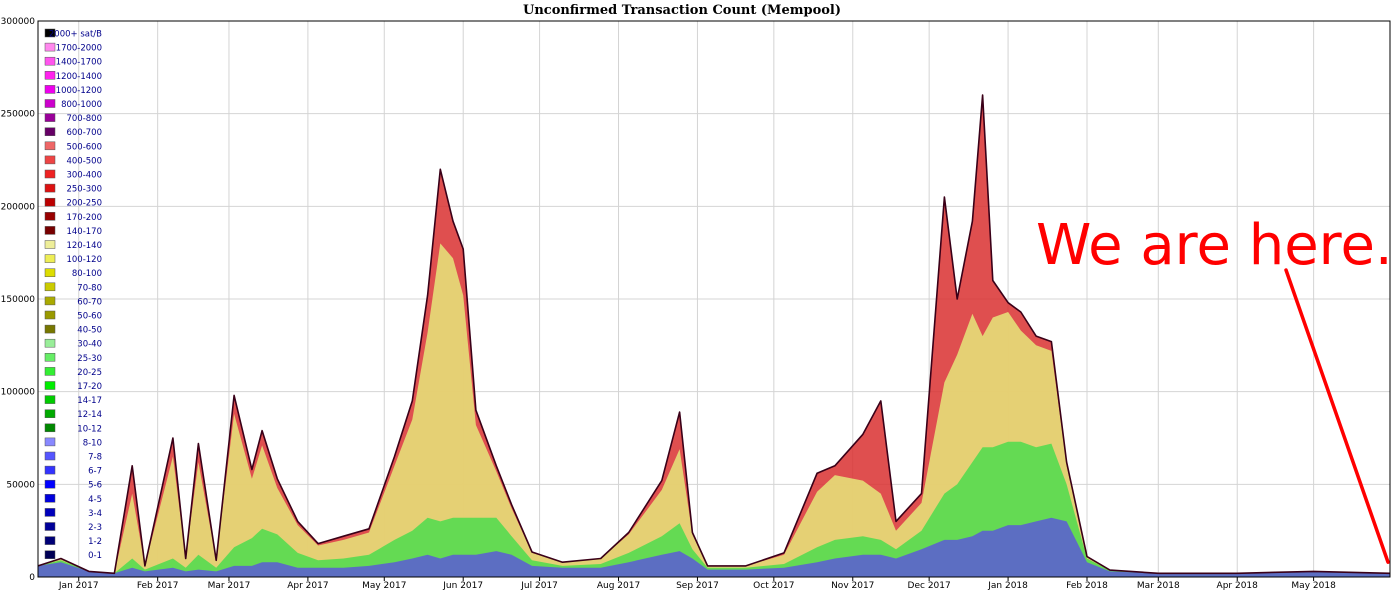  What do you see at coordinates (79, 77) in the screenshot?
I see `legend-label: 1200-1400` at bounding box center [79, 77].